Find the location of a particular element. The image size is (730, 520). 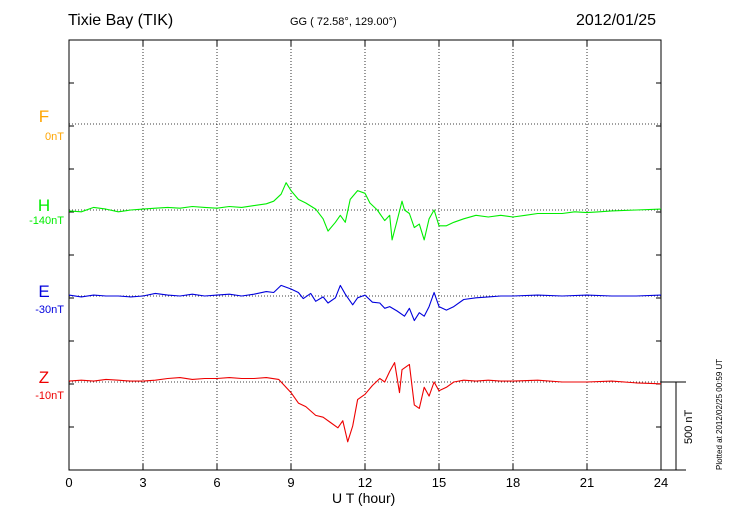

x-tick-label: 18 is located at coordinates (513, 482).